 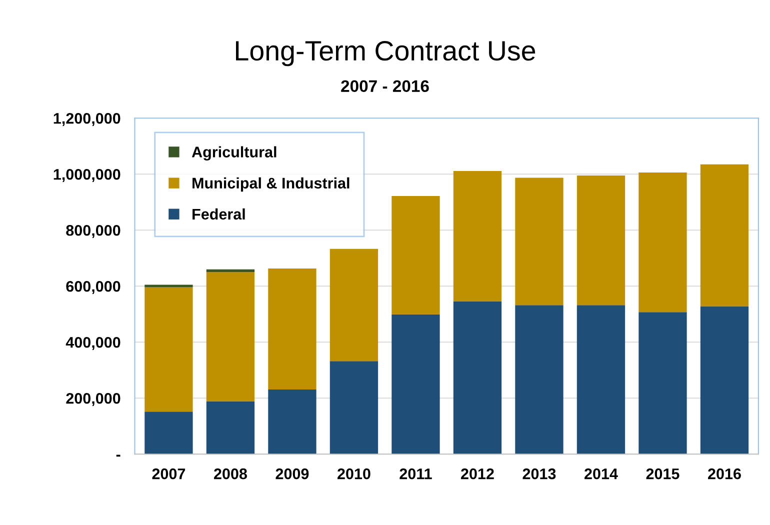 I want to click on legend-label: Federal, so click(x=218, y=214).